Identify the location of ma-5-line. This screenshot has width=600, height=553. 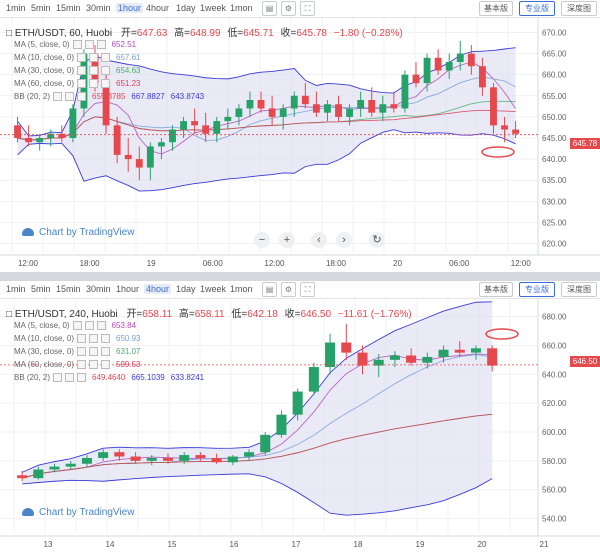
(266, 108).